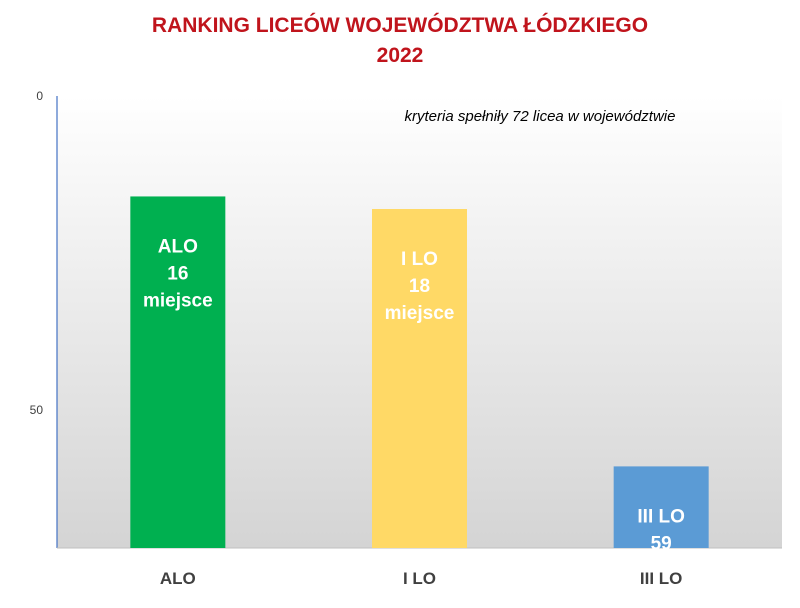 This screenshot has width=800, height=608. What do you see at coordinates (419, 578) in the screenshot?
I see `x-category-label: I LO` at bounding box center [419, 578].